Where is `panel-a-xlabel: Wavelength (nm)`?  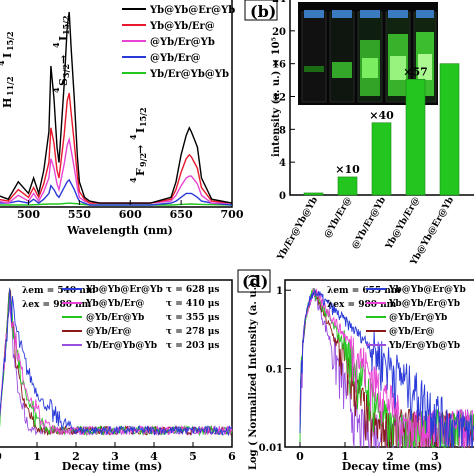
panel-a-xlabel: Wavelength (nm) is located at coordinates (119, 230).